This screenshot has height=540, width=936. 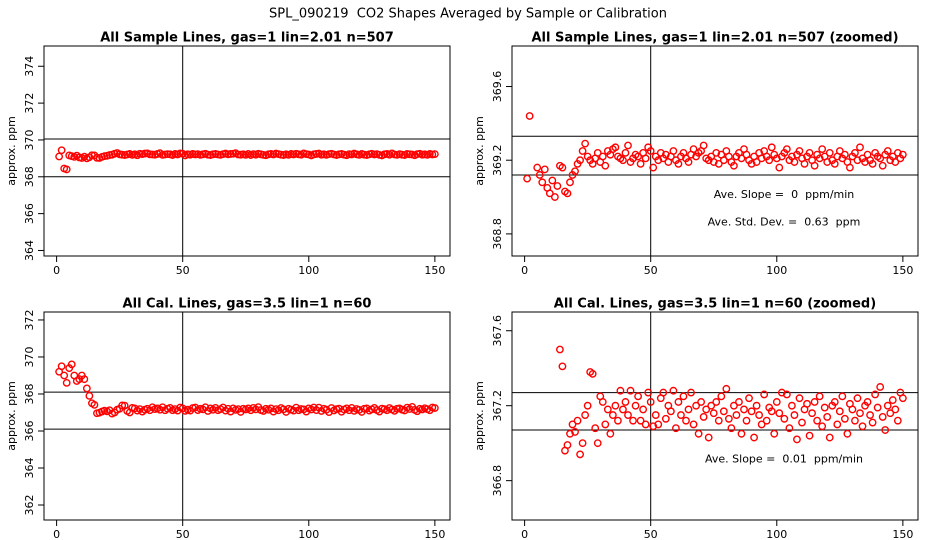 I want to click on x-tick-label: 50, so click(x=651, y=270).